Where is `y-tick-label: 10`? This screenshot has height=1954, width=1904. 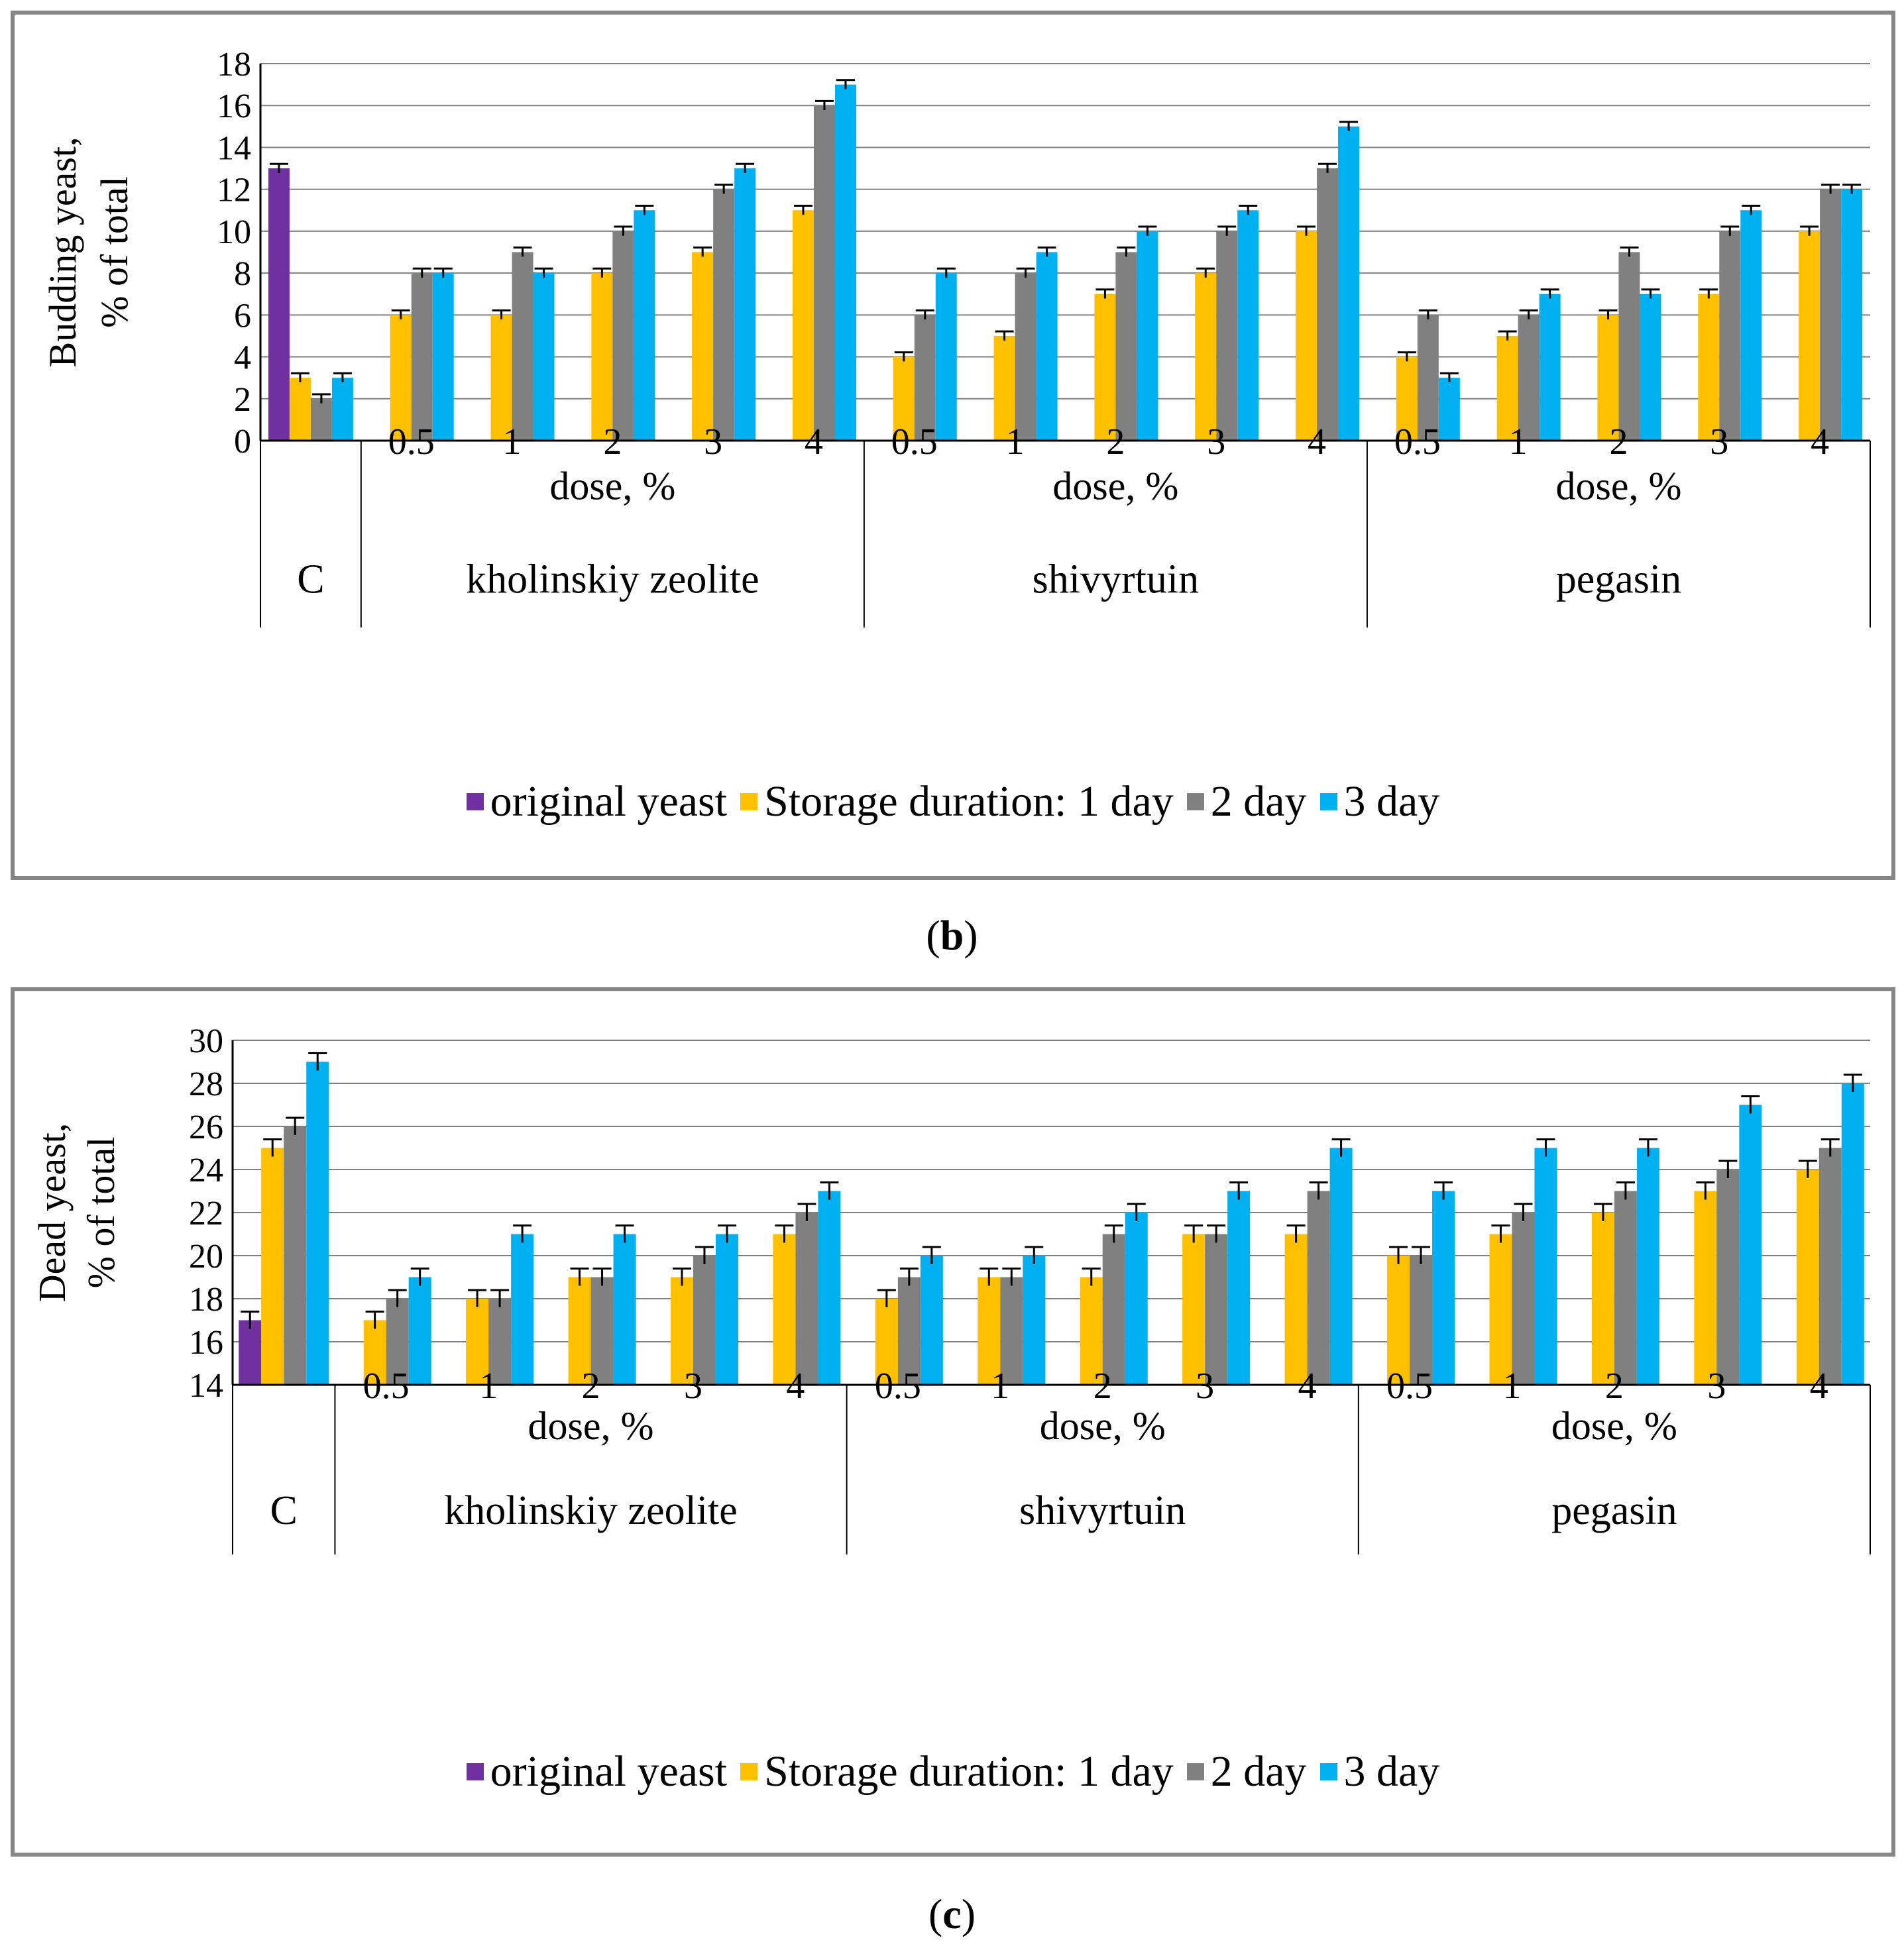
y-tick-label: 10 is located at coordinates (234, 232).